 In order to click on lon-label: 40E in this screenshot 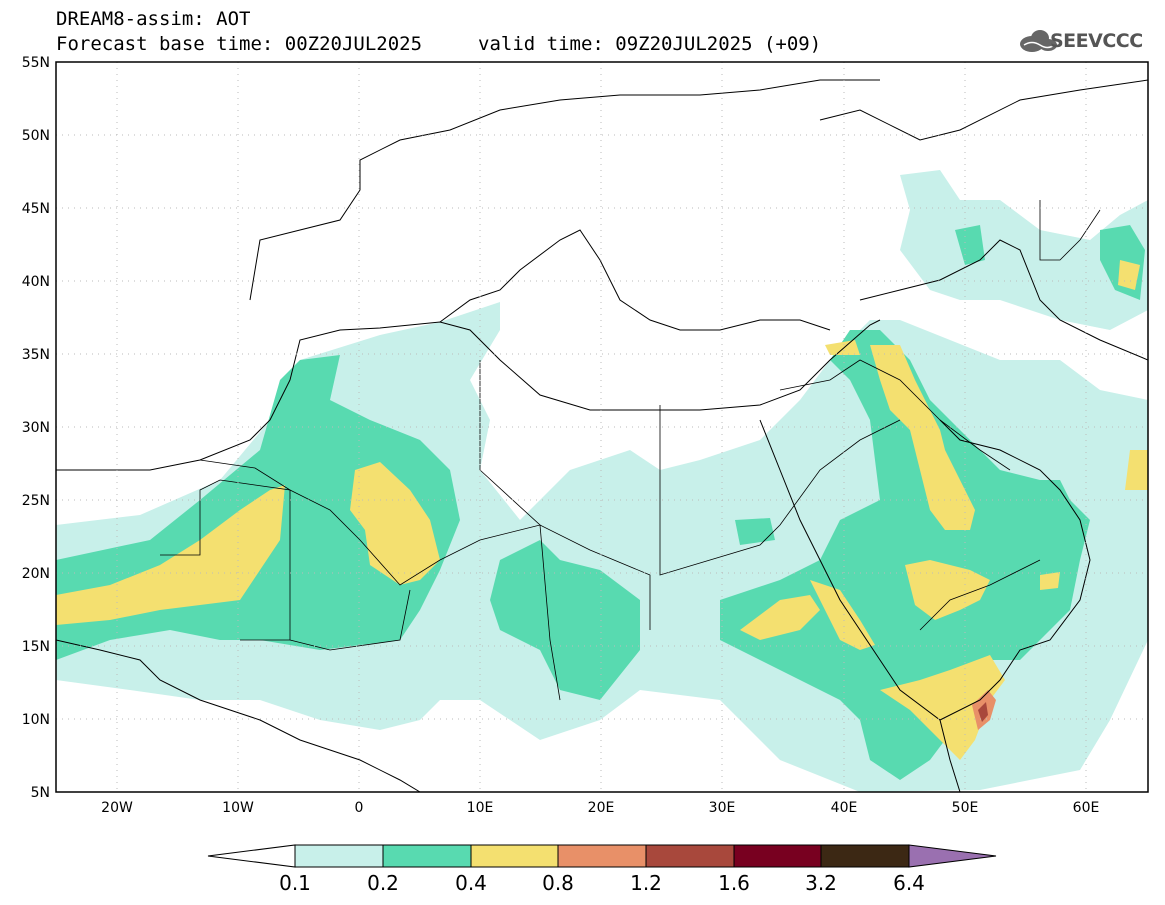, I will do `click(844, 808)`.